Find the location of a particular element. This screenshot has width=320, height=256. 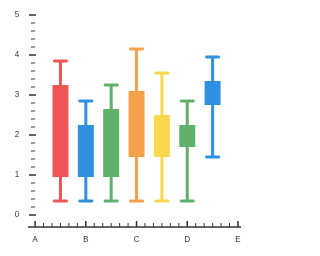

x-tick-label: B is located at coordinates (85, 239).